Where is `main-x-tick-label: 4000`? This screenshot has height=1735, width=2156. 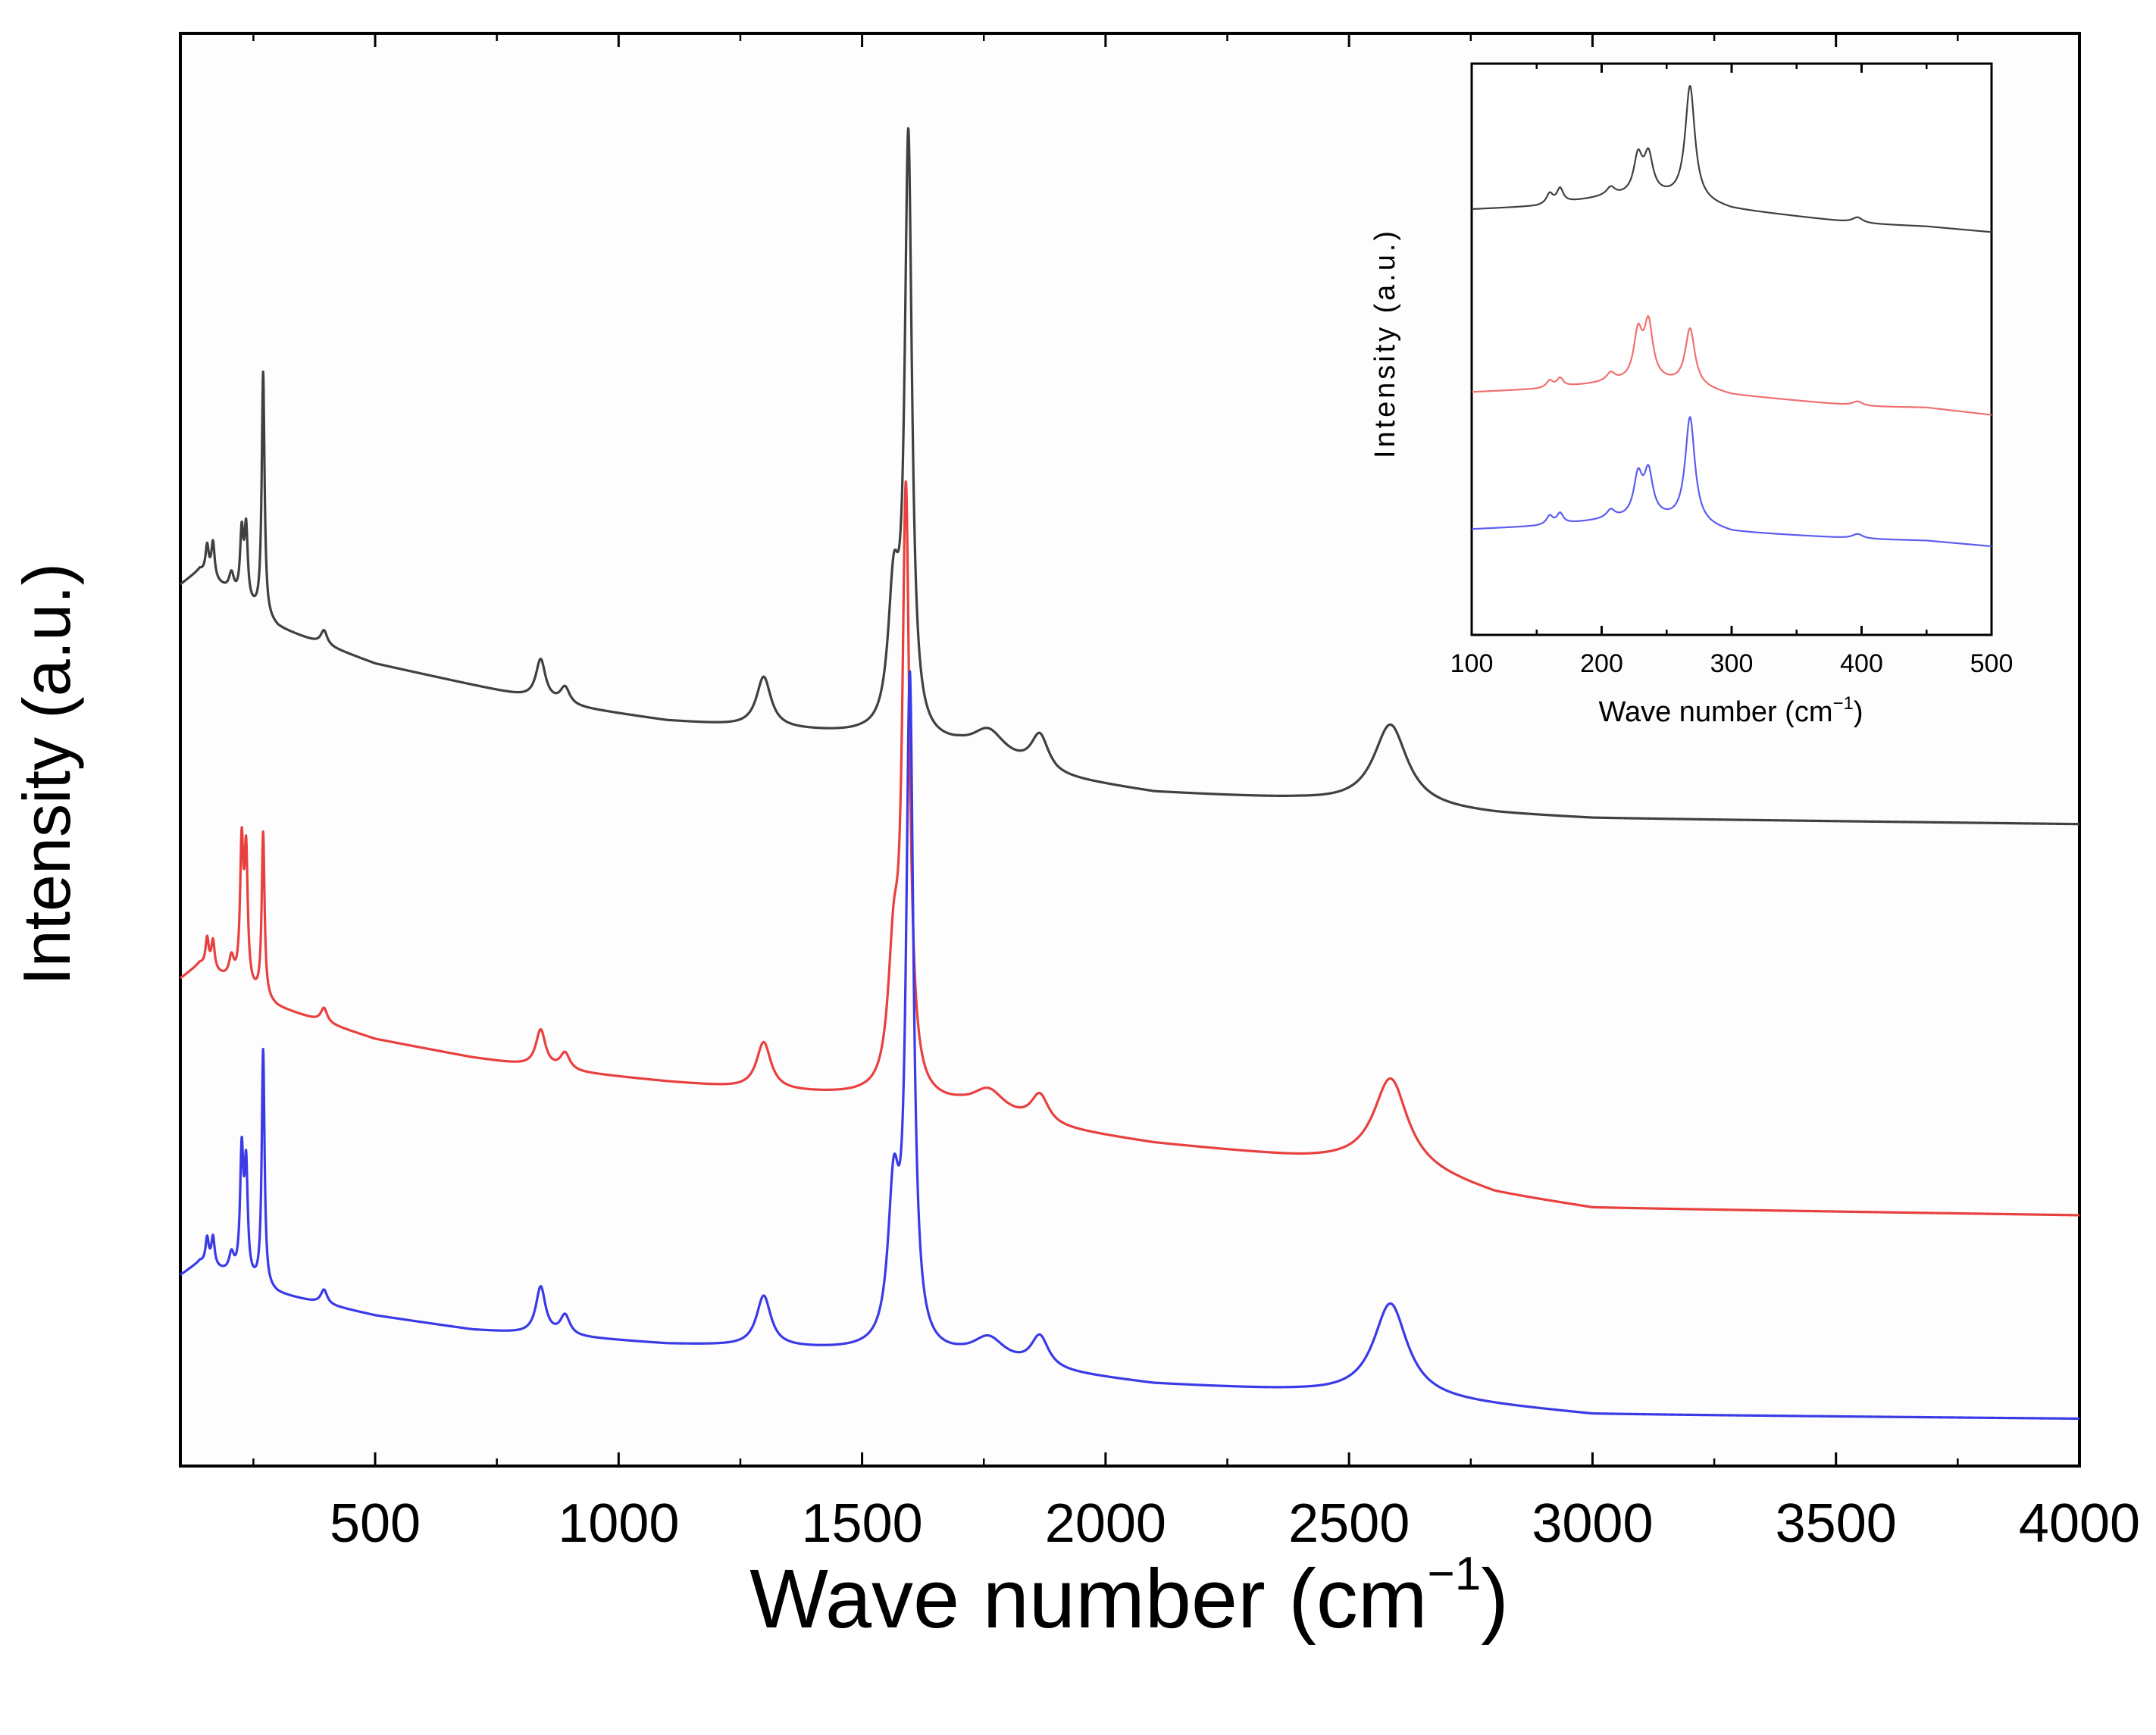 main-x-tick-label: 4000 is located at coordinates (2079, 1523).